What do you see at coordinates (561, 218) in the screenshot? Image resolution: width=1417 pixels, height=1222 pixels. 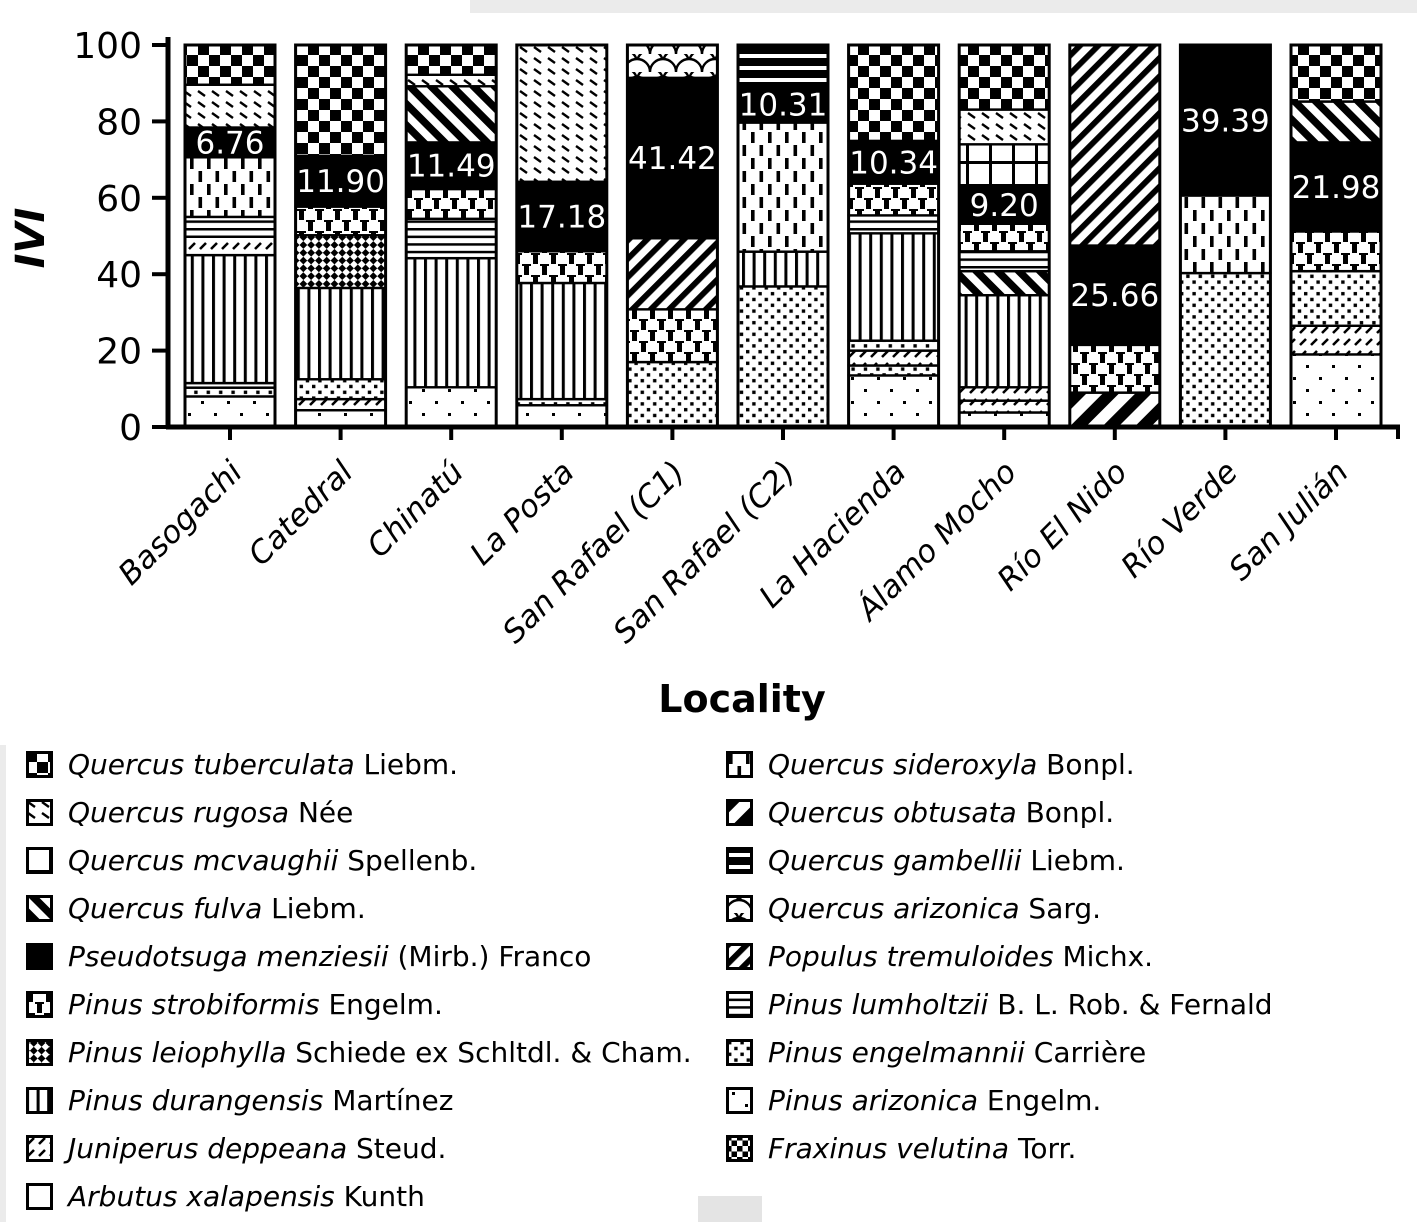 I see `bar-value-label: 17.18` at bounding box center [561, 218].